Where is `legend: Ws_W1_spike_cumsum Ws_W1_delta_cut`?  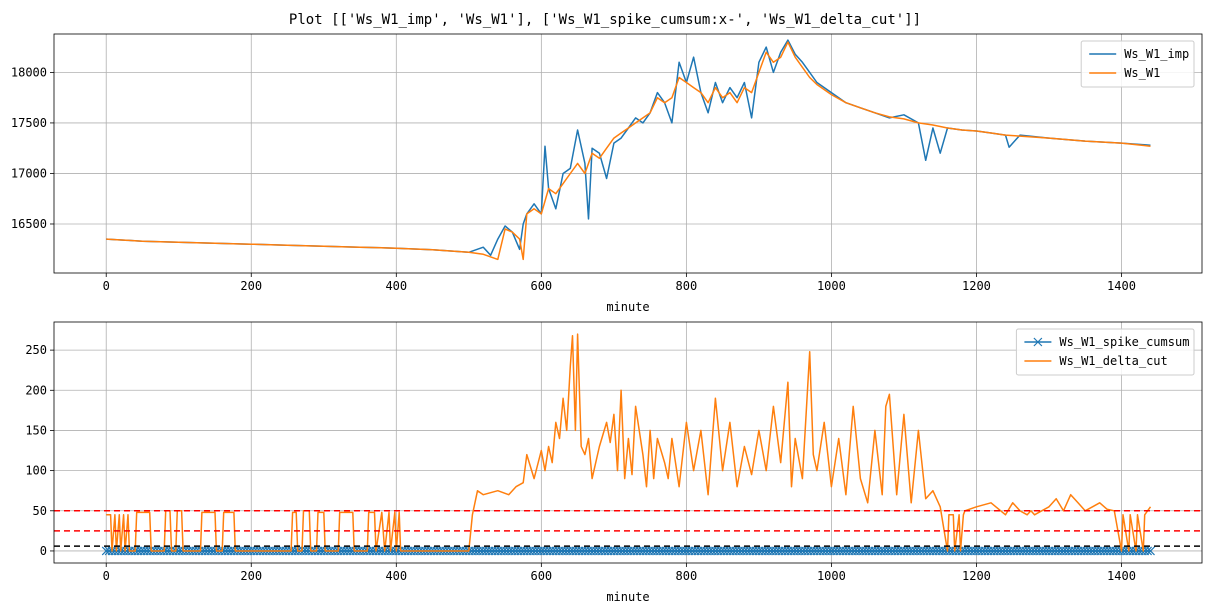
legend: Ws_W1_spike_cumsum Ws_W1_delta_cut is located at coordinates (1105, 352).